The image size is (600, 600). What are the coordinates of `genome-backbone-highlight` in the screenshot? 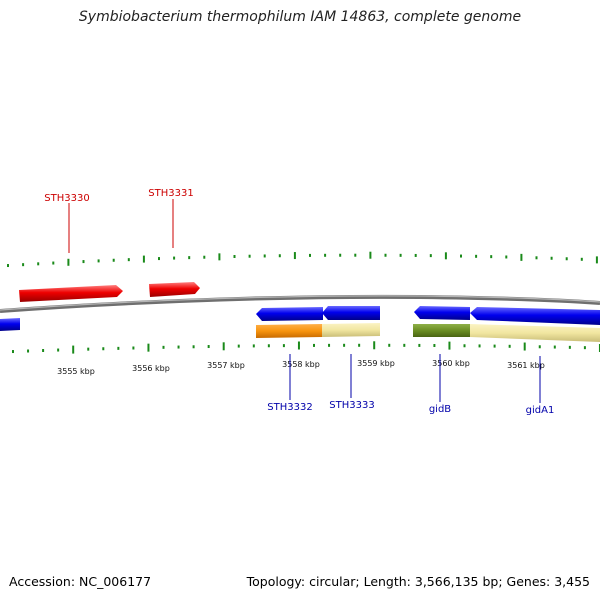 It's located at (300, 303).